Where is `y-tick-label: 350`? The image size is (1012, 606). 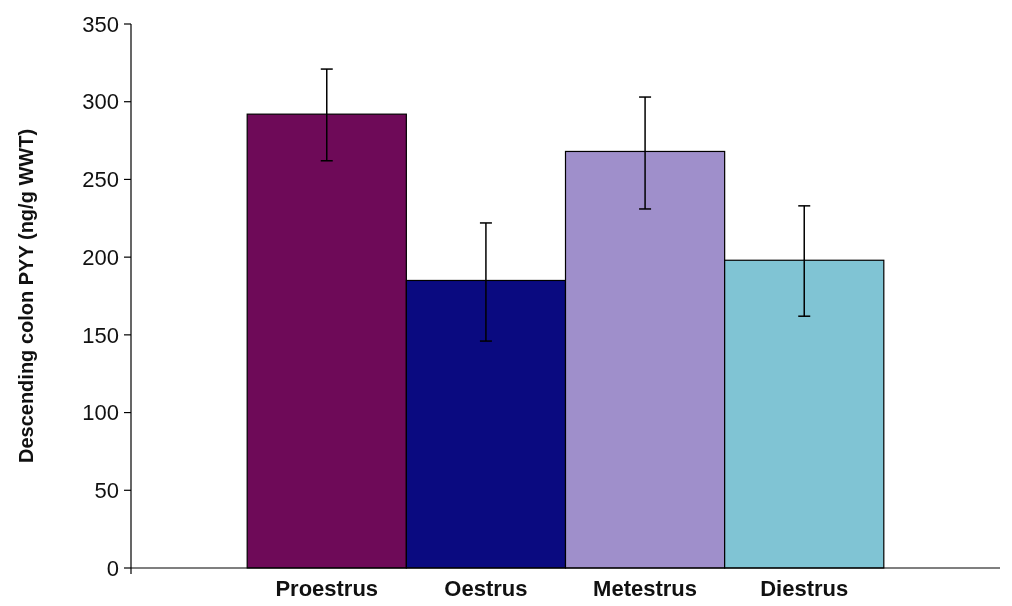 y-tick-label: 350 is located at coordinates (100, 24).